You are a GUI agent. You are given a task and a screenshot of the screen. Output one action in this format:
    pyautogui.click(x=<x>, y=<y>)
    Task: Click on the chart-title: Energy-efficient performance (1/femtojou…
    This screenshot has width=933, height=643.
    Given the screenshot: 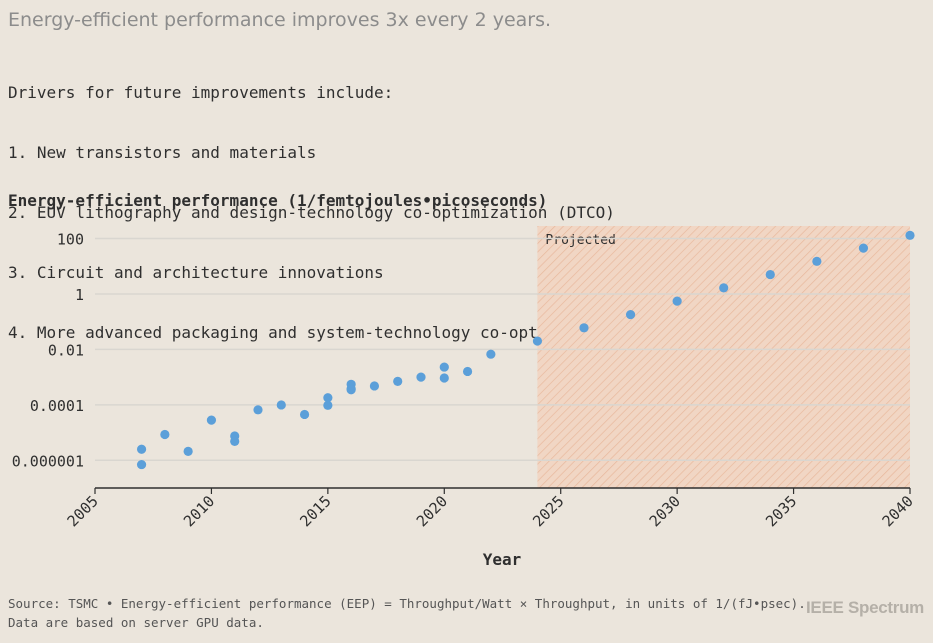 What is the action you would take?
    pyautogui.click(x=278, y=200)
    